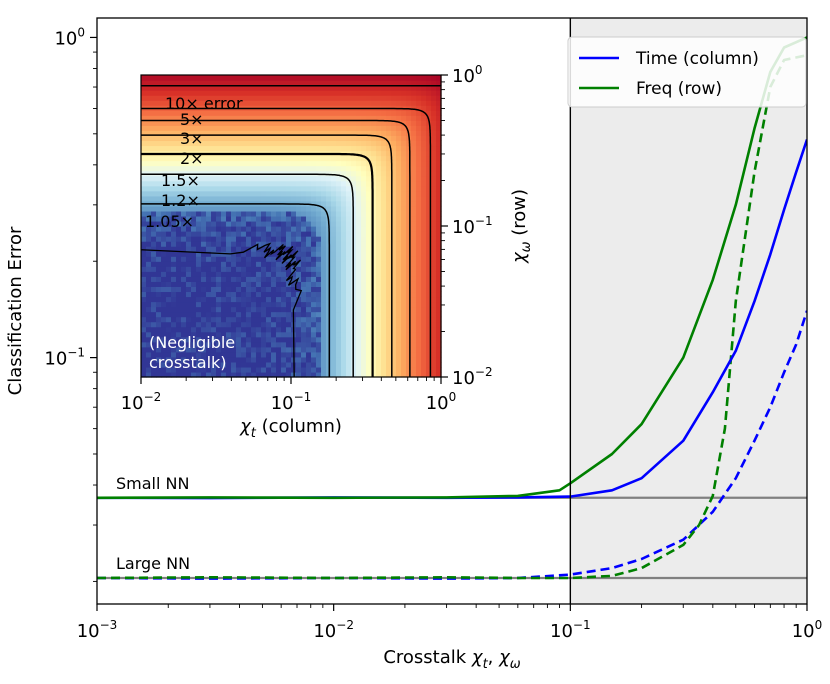 The image size is (830, 684). Describe the element at coordinates (97, 630) in the screenshot. I see `x-tick-label: 10−3` at that location.